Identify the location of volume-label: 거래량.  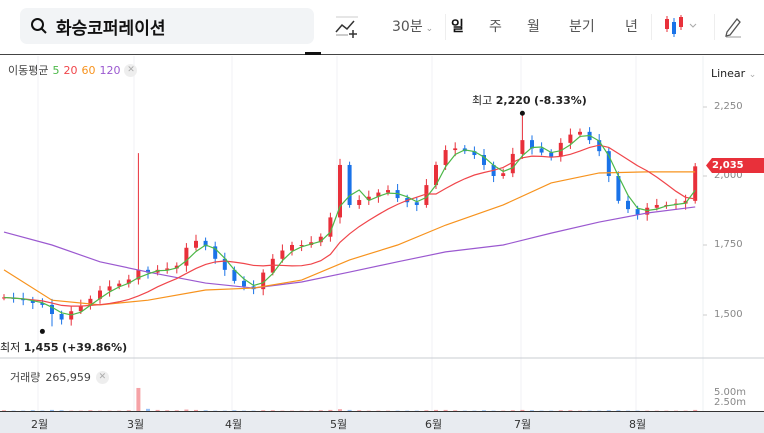
(25, 377).